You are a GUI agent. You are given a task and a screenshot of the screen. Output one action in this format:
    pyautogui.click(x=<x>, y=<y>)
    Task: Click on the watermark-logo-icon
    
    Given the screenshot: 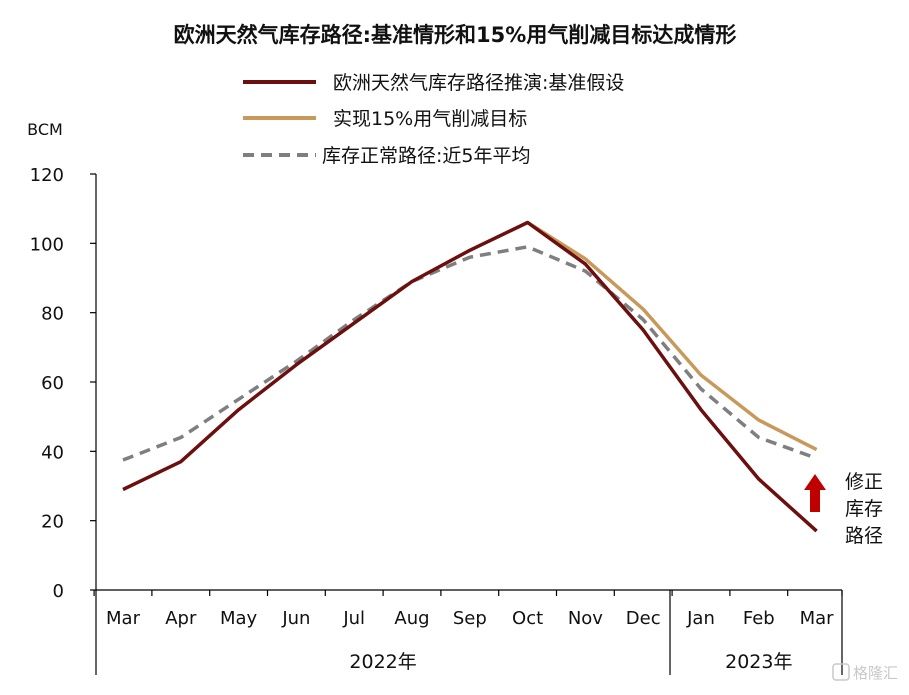 What is the action you would take?
    pyautogui.click(x=841, y=672)
    